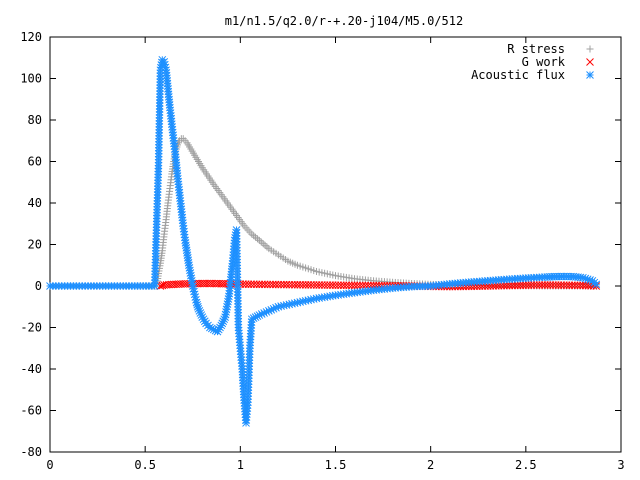  What do you see at coordinates (344, 21) in the screenshot?
I see `chart-title: m1/n1.5/q2.0/r-+.20-j104/M5.0/512` at bounding box center [344, 21].